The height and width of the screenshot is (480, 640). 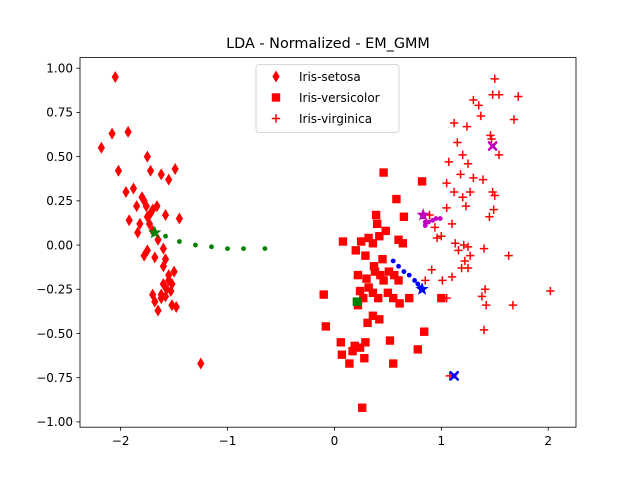 What do you see at coordinates (332, 437) in the screenshot?
I see `x-axis: −2 −1 0 1 2` at bounding box center [332, 437].